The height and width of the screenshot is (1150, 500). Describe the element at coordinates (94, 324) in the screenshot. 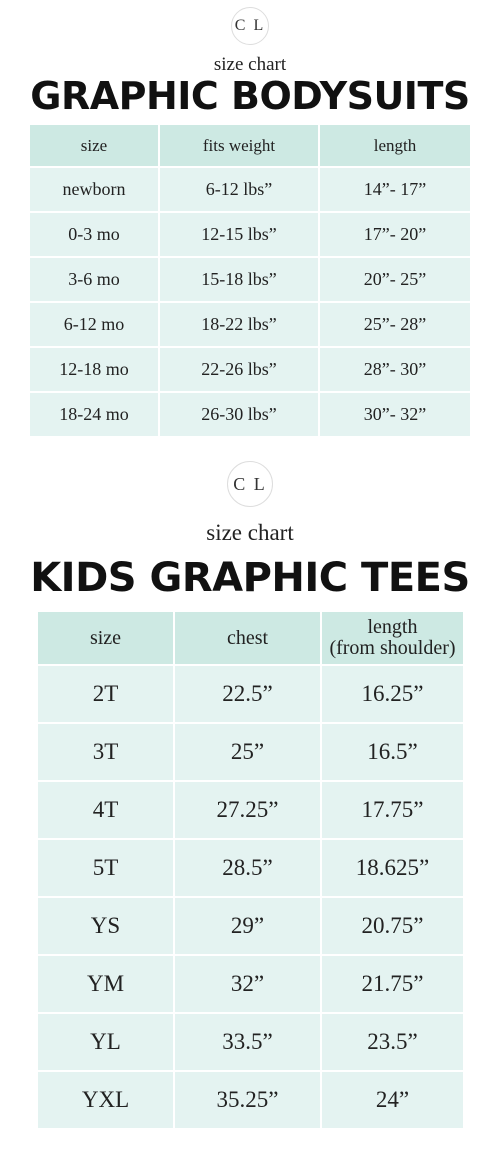

I see `table-cell: 6-12 mo` at that location.